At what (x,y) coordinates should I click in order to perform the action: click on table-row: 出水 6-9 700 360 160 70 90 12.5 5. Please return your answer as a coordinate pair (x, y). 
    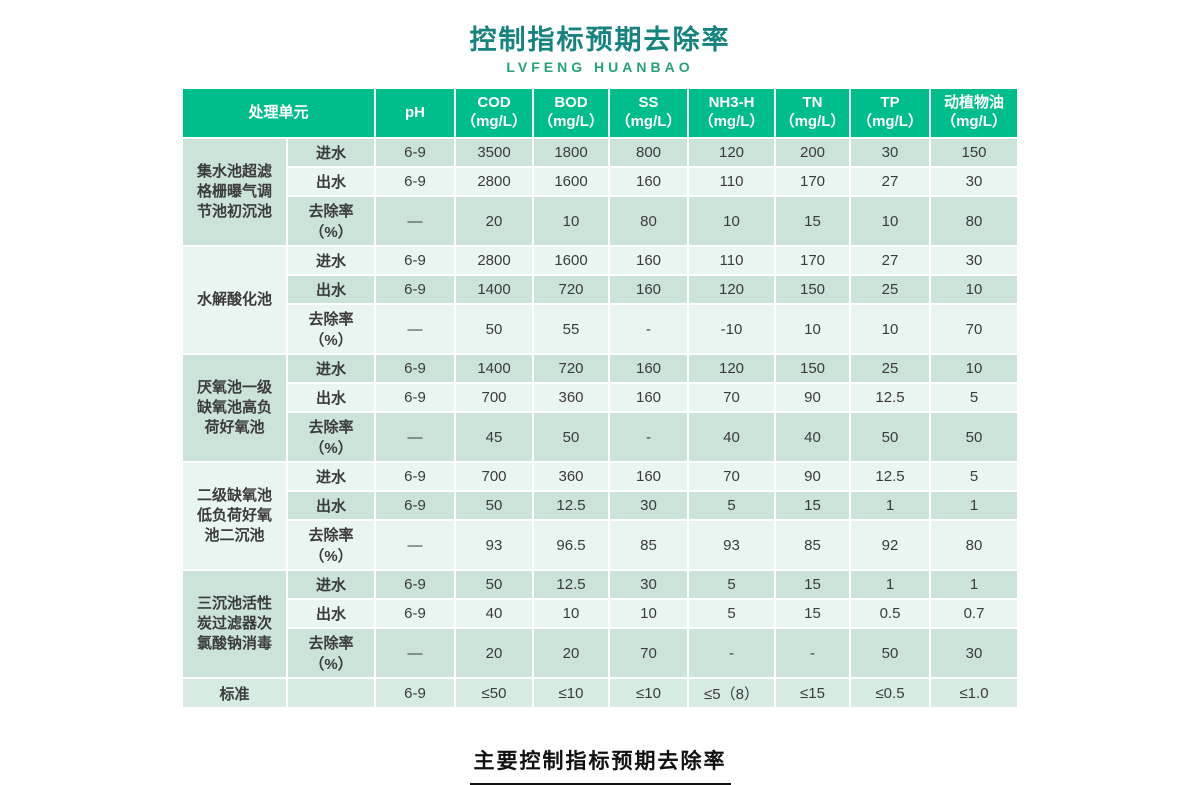
    Looking at the image, I should click on (600, 397).